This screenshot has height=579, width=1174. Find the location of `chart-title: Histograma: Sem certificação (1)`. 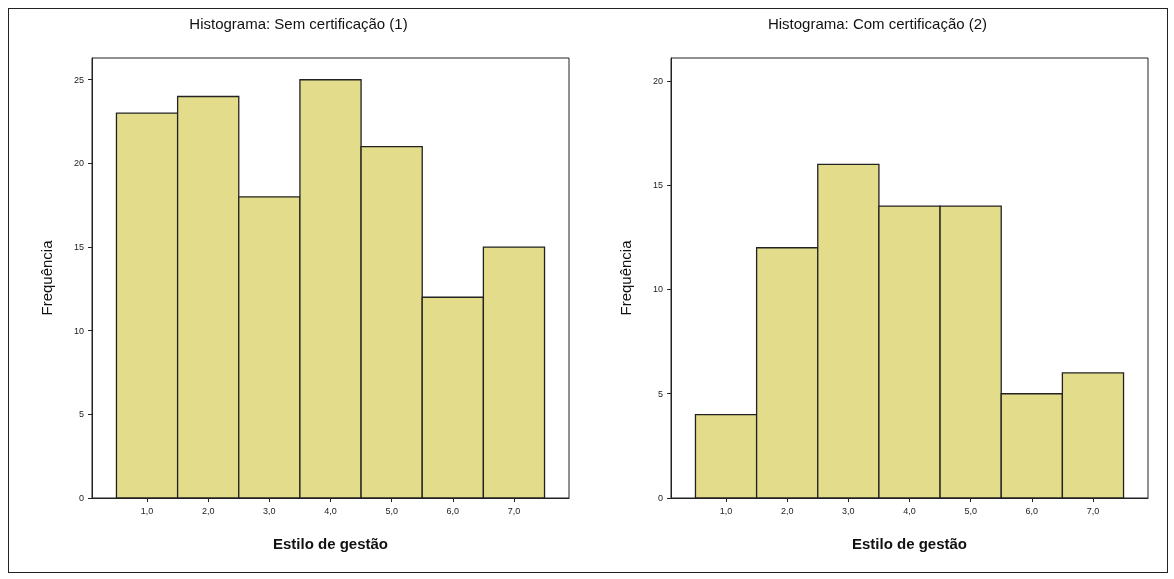

chart-title: Histograma: Sem certificação (1) is located at coordinates (298, 23).